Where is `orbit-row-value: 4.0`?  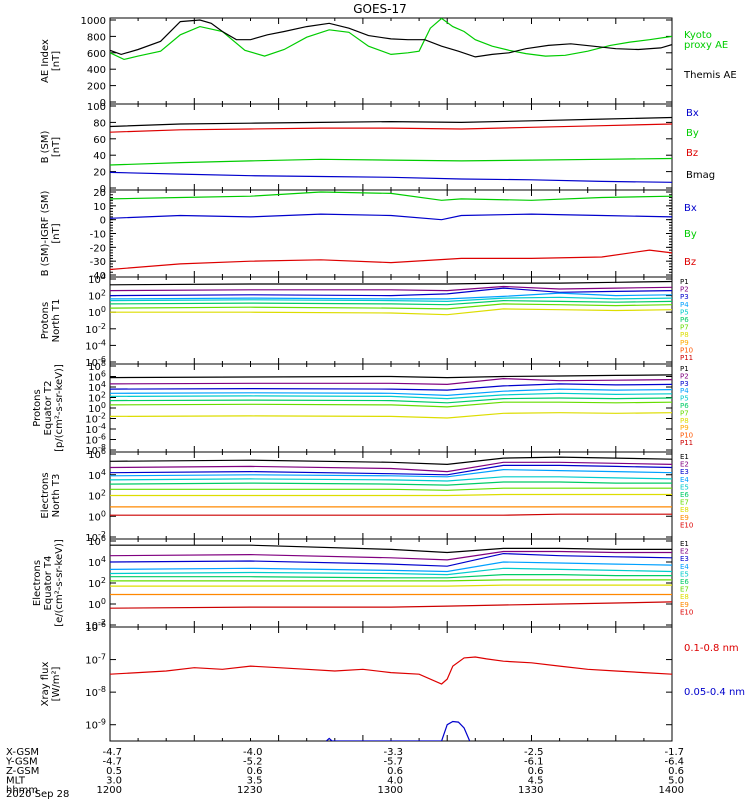 orbit-row-value: 4.0 is located at coordinates (395, 781).